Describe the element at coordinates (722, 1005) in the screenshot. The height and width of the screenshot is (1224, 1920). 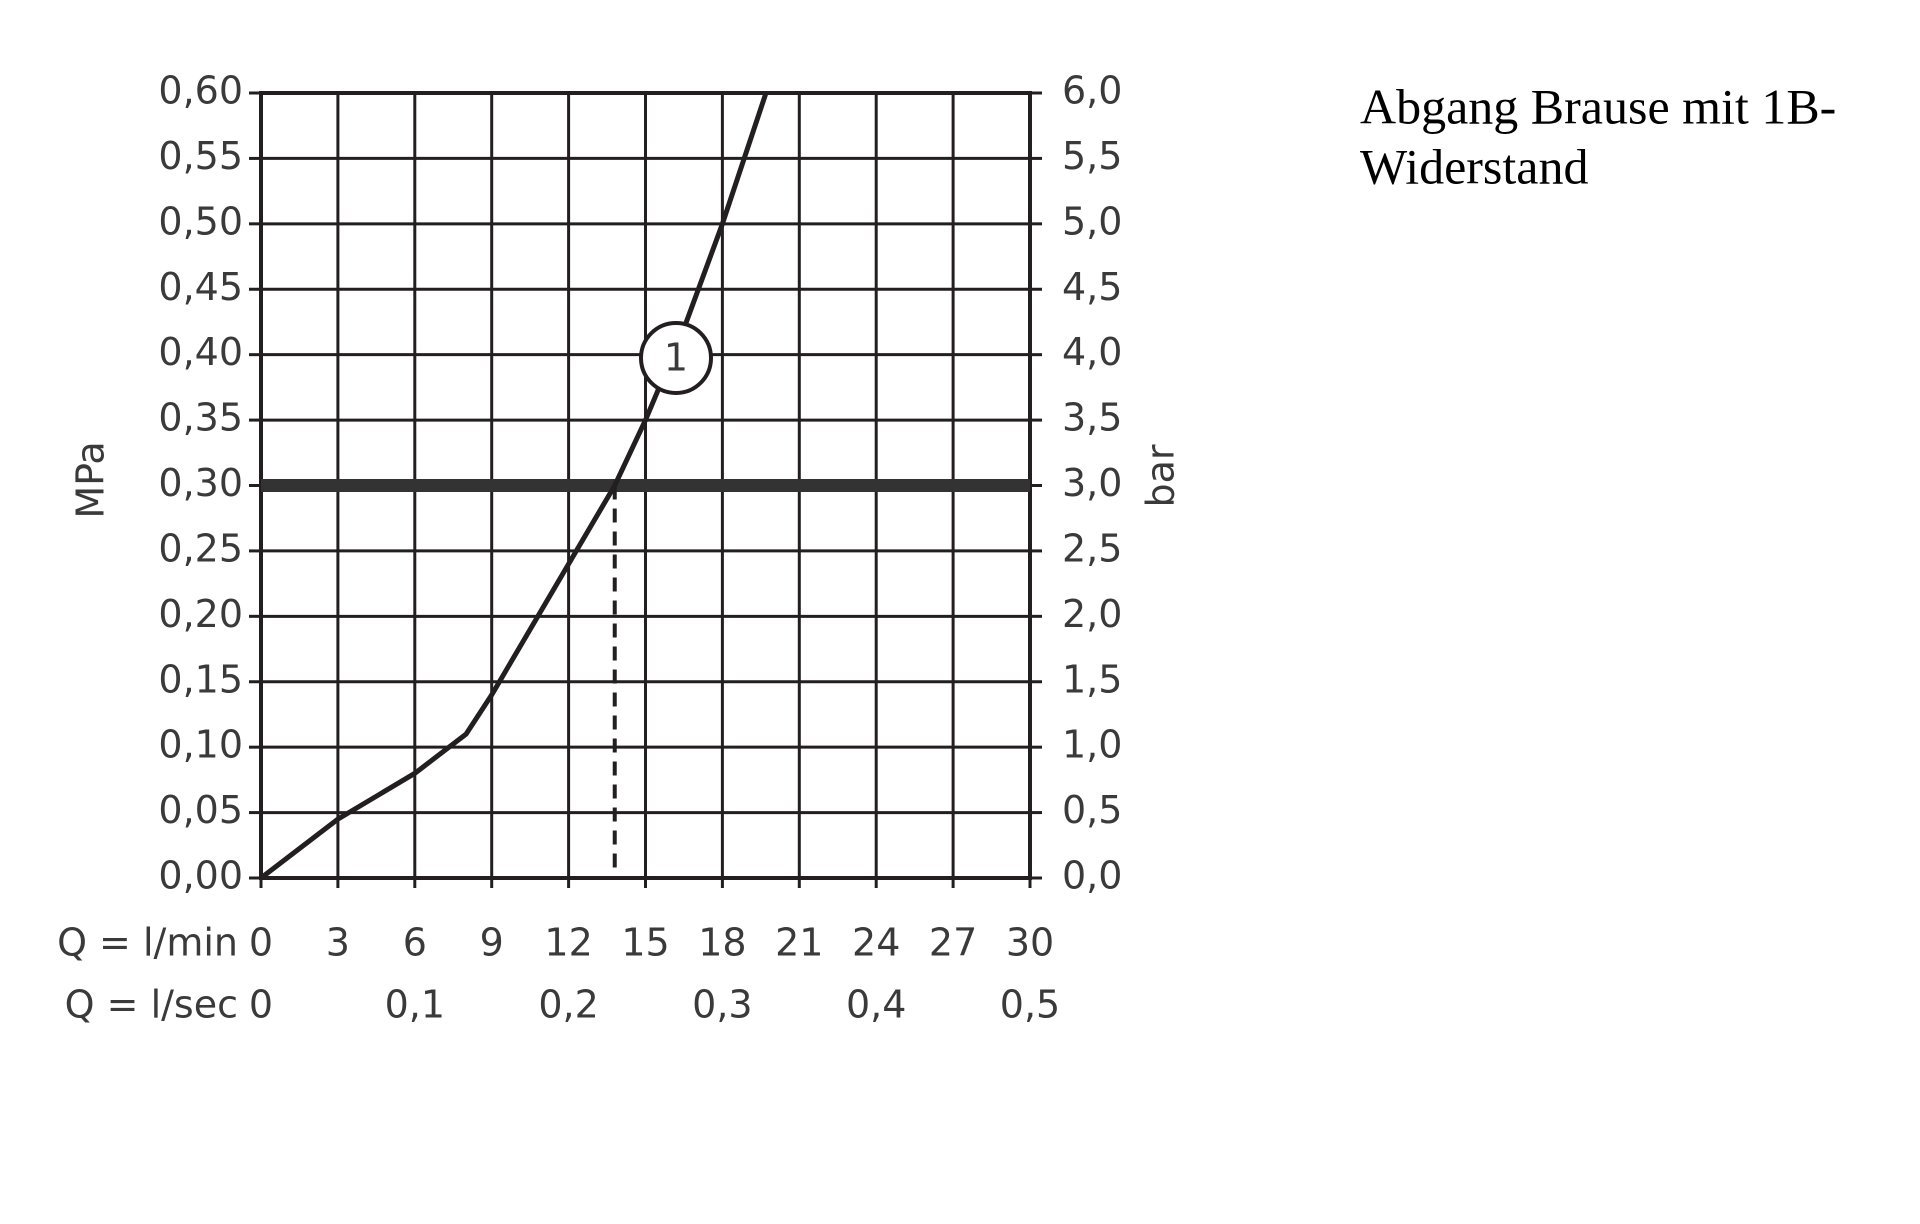
I see `x2-tick-label: 0,3` at that location.